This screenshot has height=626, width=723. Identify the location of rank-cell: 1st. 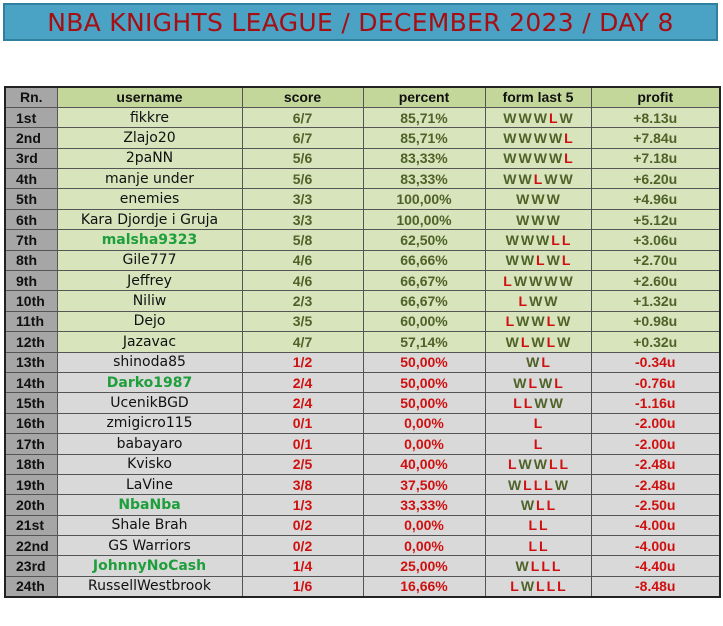
(31, 117).